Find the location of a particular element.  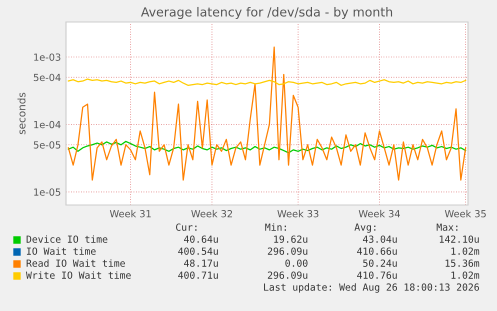

text: Cur: is located at coordinates (186, 227).